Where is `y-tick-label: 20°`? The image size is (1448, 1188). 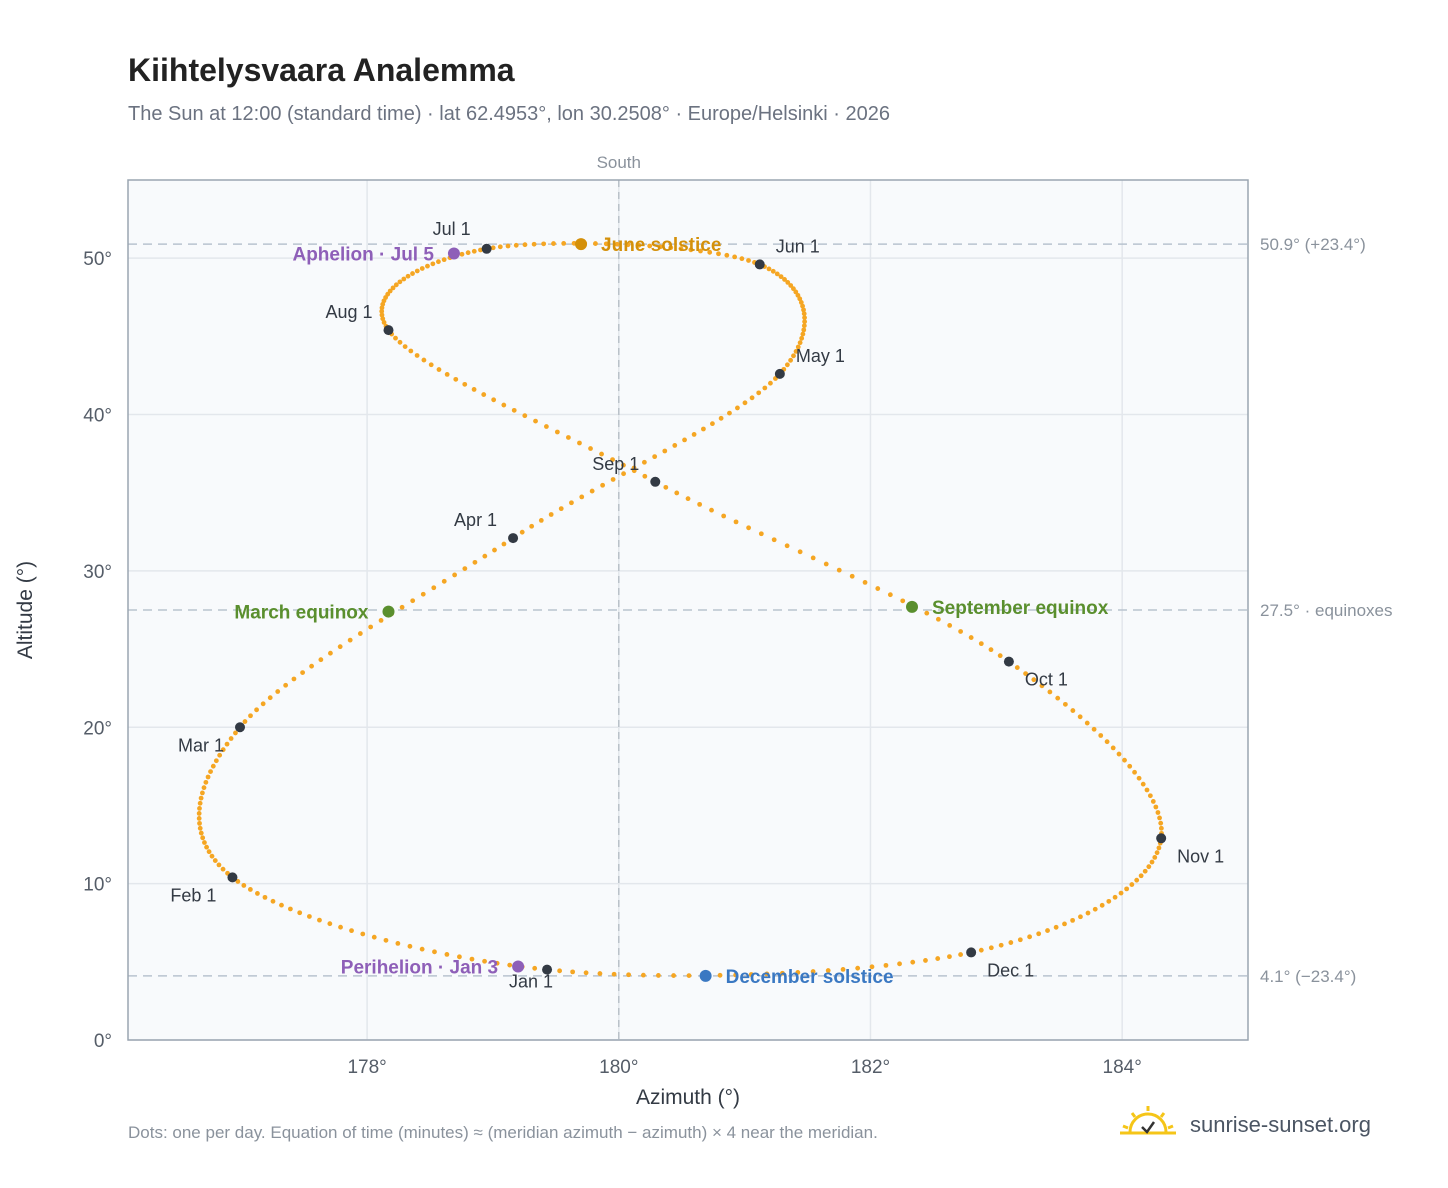 y-tick-label: 20° is located at coordinates (97, 728).